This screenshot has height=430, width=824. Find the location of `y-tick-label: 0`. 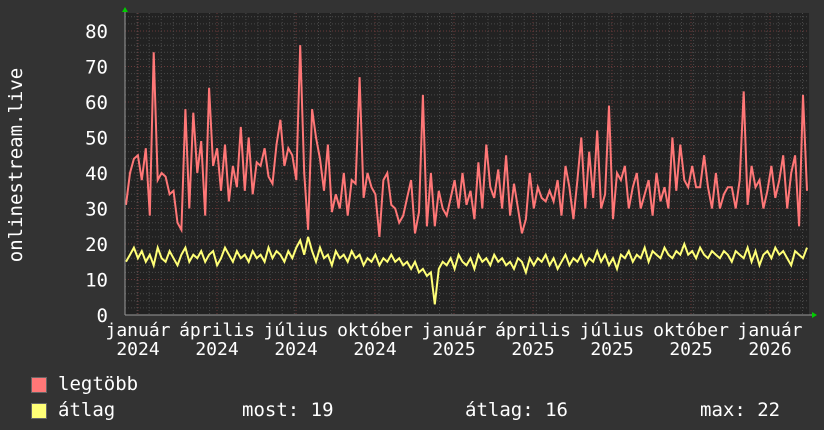

y-tick-label: 0 is located at coordinates (102, 316).